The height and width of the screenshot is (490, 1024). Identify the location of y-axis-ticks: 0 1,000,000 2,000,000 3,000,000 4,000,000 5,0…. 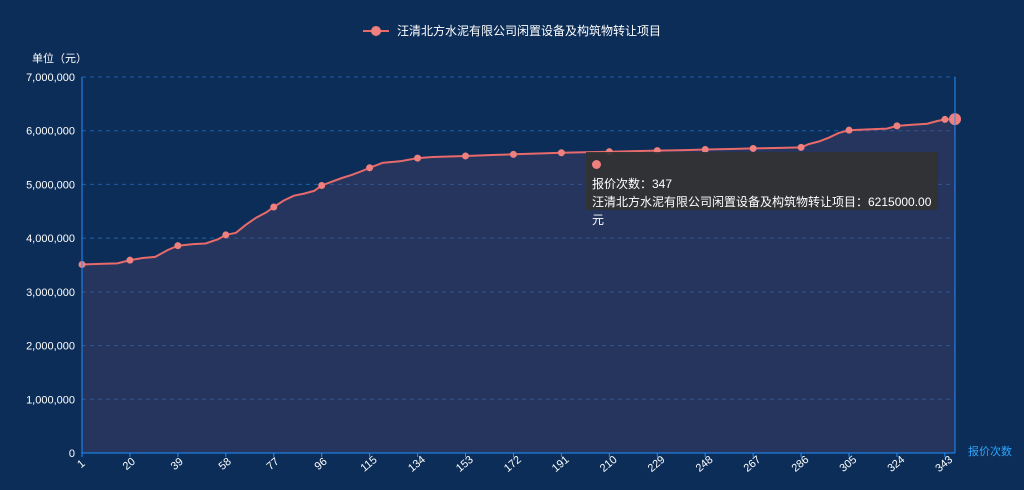
(50, 266).